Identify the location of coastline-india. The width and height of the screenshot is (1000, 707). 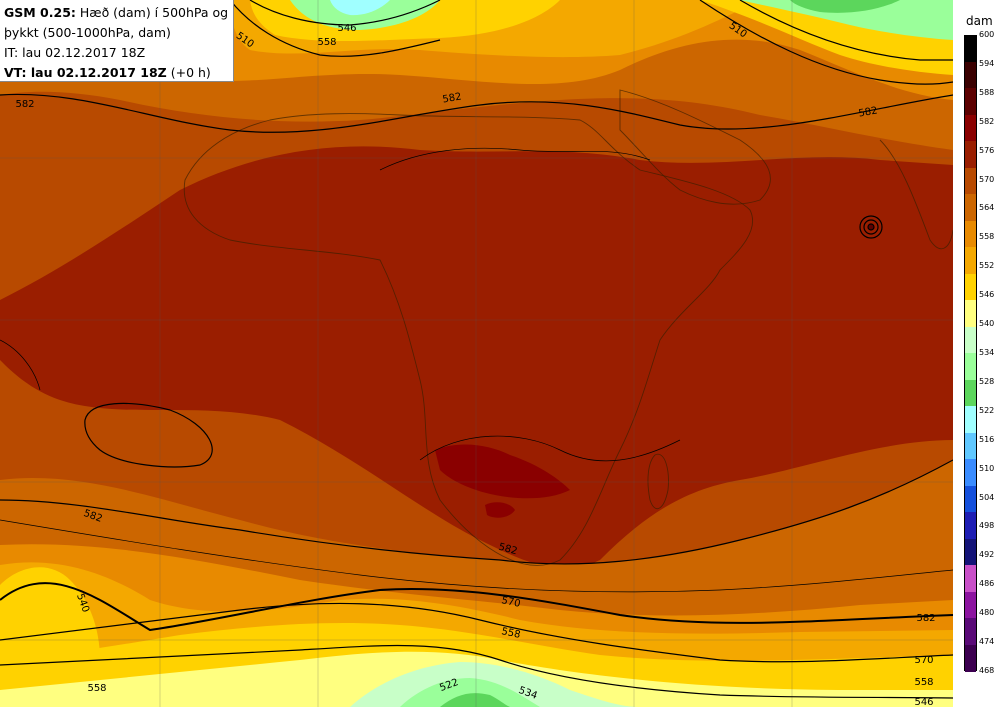
(916, 194).